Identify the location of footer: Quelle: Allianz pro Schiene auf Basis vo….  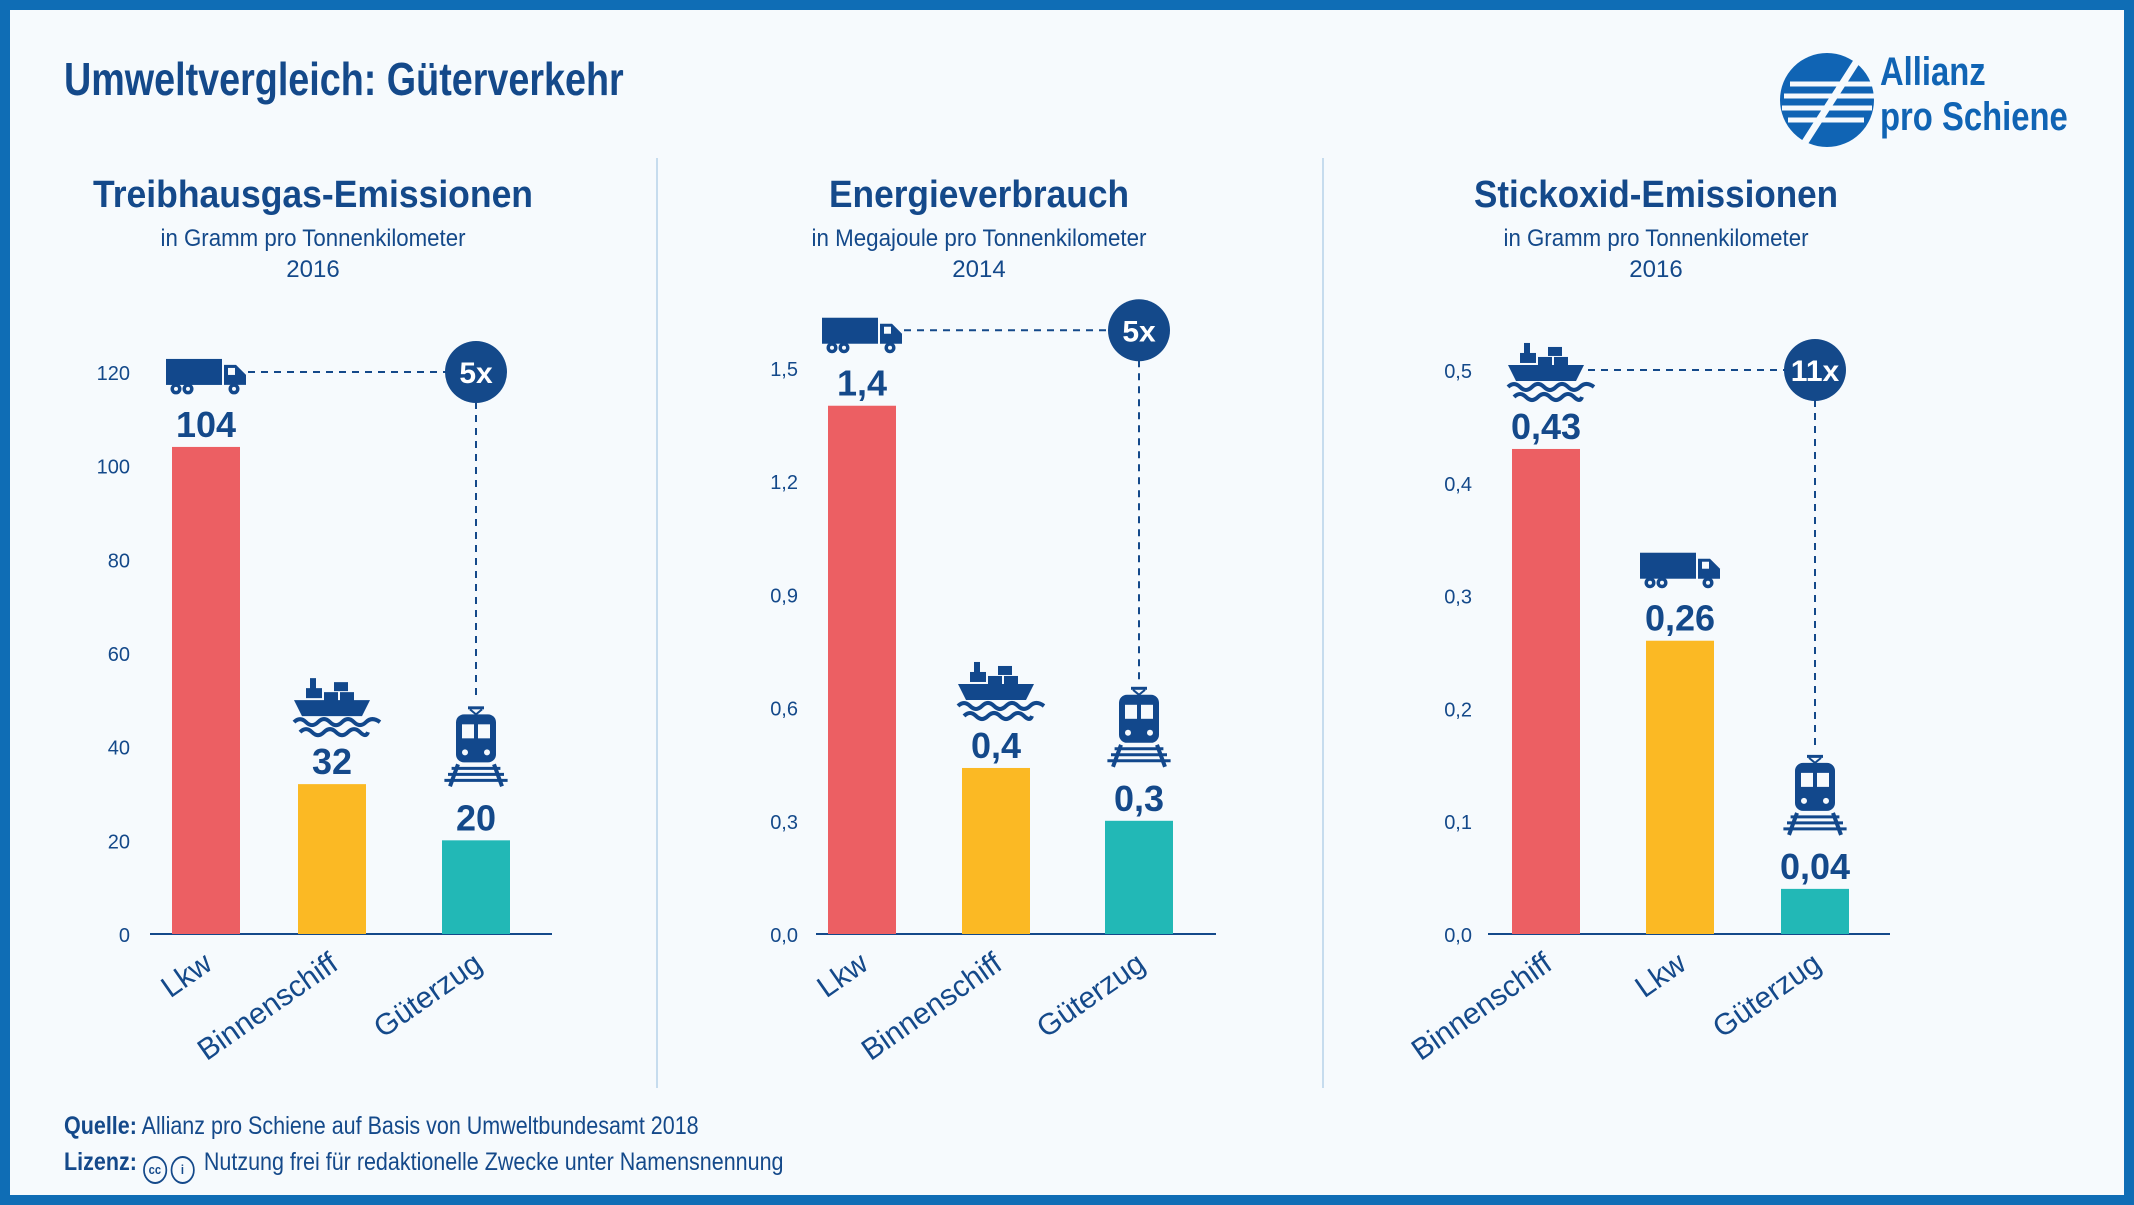
(423, 1146).